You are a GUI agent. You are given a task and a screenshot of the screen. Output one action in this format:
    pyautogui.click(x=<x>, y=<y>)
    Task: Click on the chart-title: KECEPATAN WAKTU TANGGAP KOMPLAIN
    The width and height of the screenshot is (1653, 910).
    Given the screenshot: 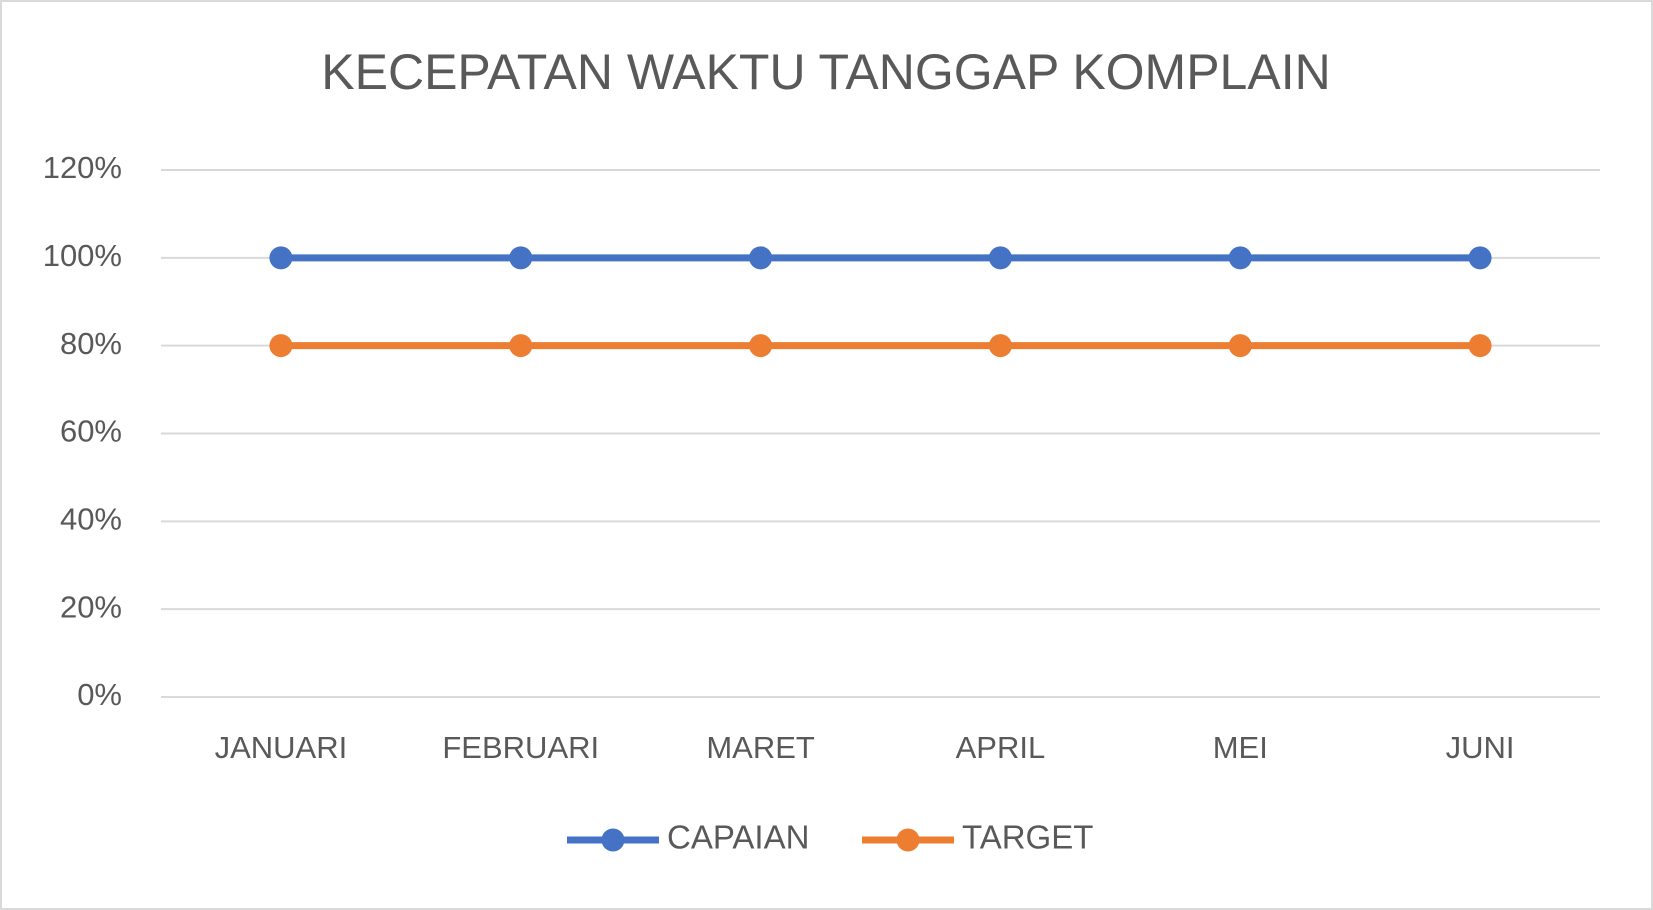 What is the action you would take?
    pyautogui.click(x=825, y=72)
    